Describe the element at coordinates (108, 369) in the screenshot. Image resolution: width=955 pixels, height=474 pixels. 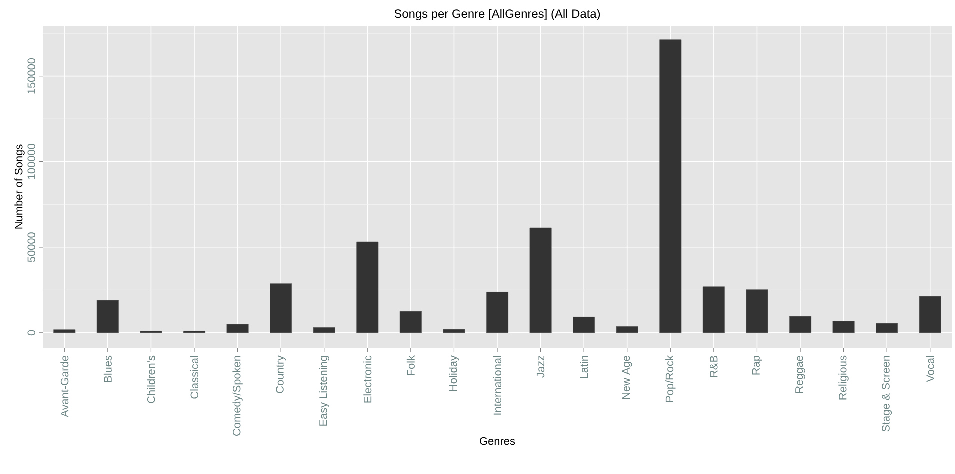
I see `x-tick-label: Blues` at that location.